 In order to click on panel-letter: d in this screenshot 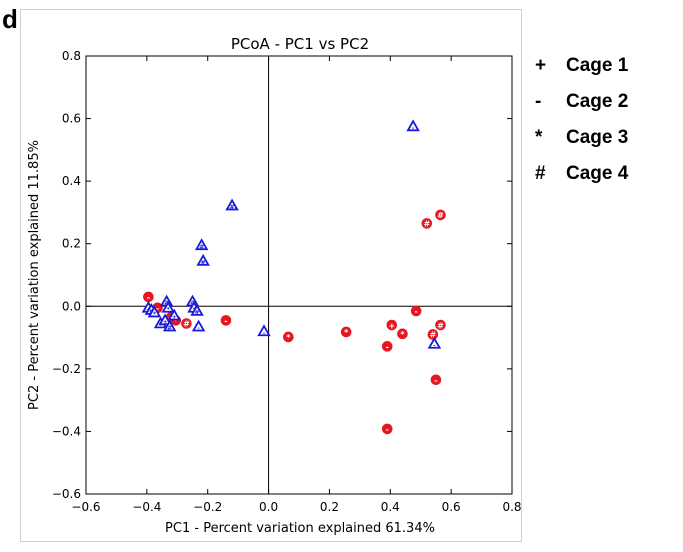, I will do `click(10, 19)`.